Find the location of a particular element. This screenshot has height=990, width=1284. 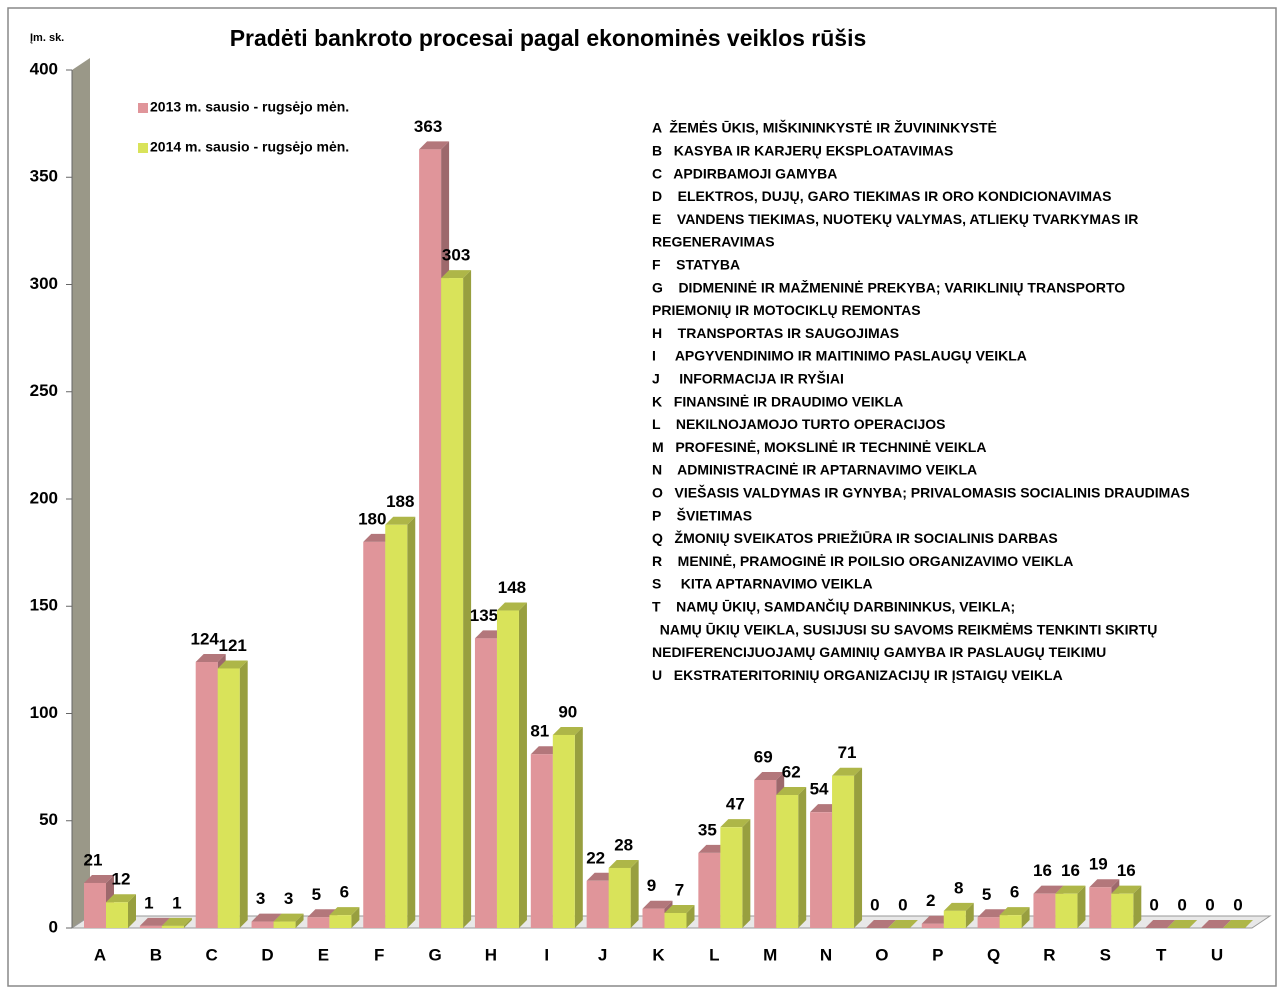

x-tick-label: T is located at coordinates (1161, 954).